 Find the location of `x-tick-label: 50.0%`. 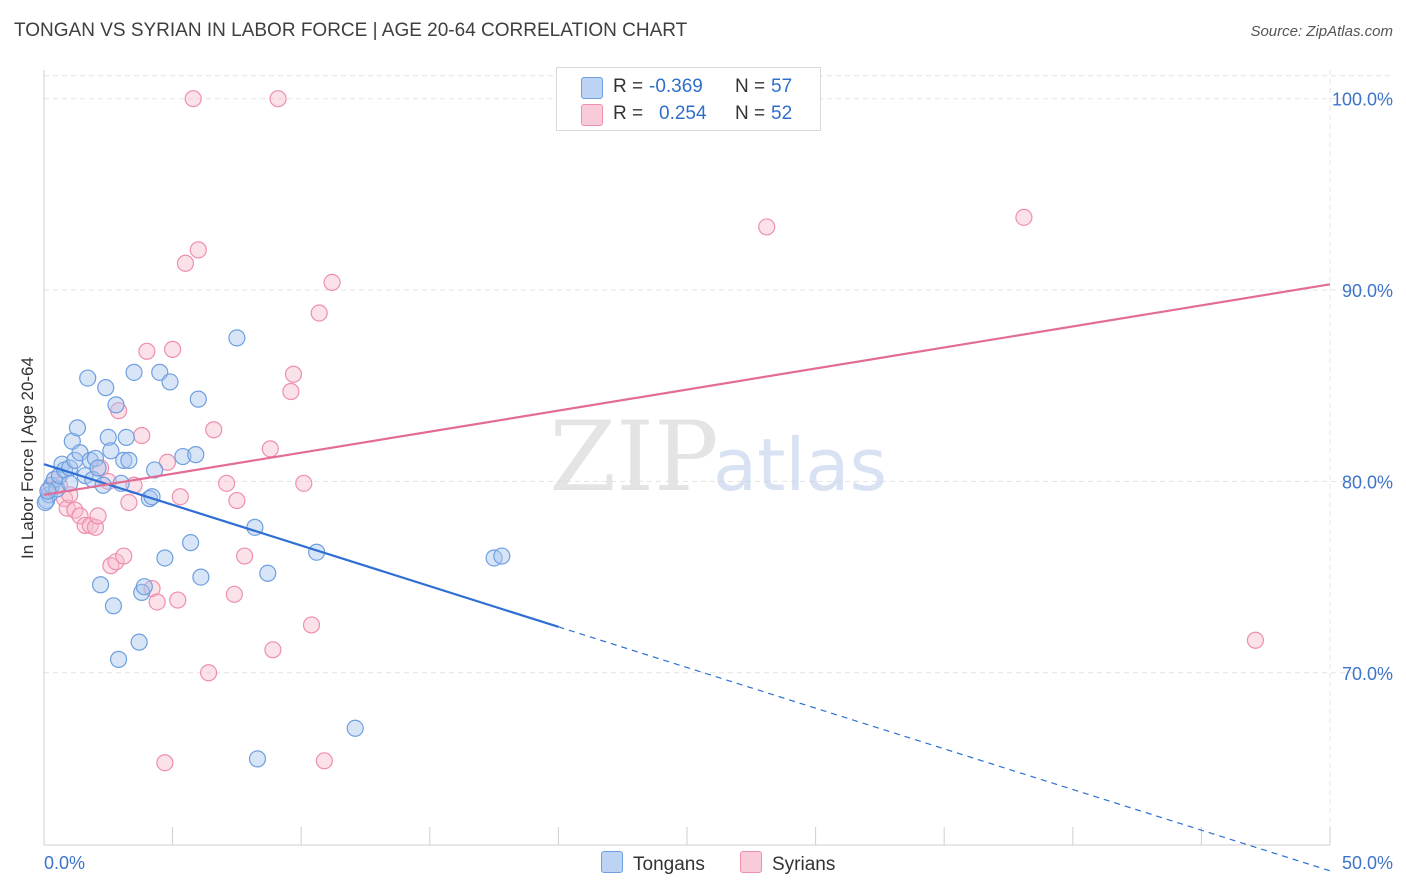

x-tick-label: 50.0% is located at coordinates (1367, 863).